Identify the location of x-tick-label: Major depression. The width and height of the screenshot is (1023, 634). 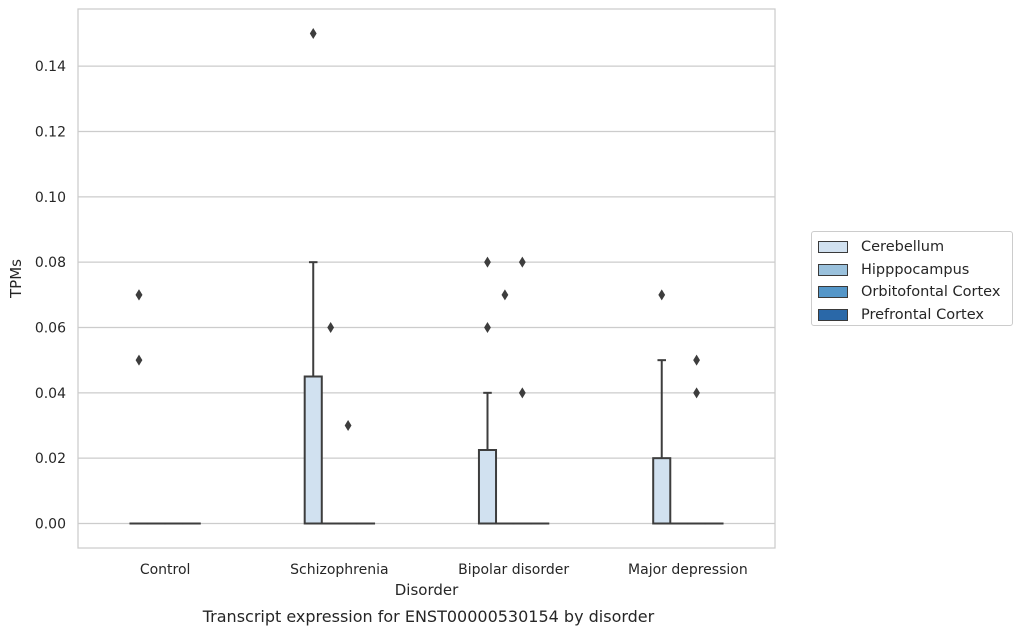
(688, 570).